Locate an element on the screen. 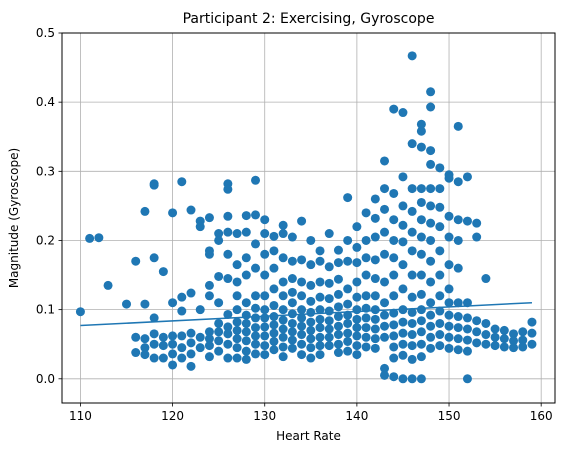 The width and height of the screenshot is (570, 455). x-tick-label: 120 is located at coordinates (172, 416).